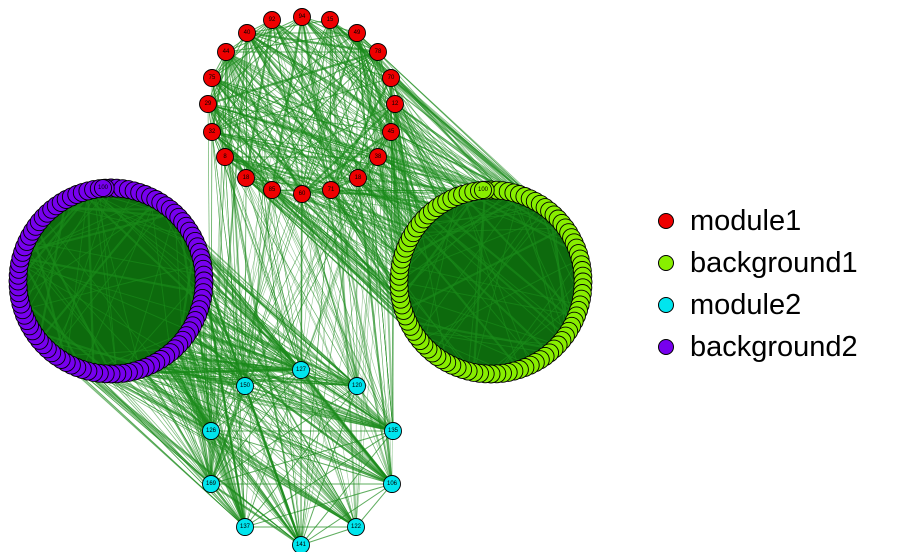  I want to click on svg-text: 49, so click(357, 33).